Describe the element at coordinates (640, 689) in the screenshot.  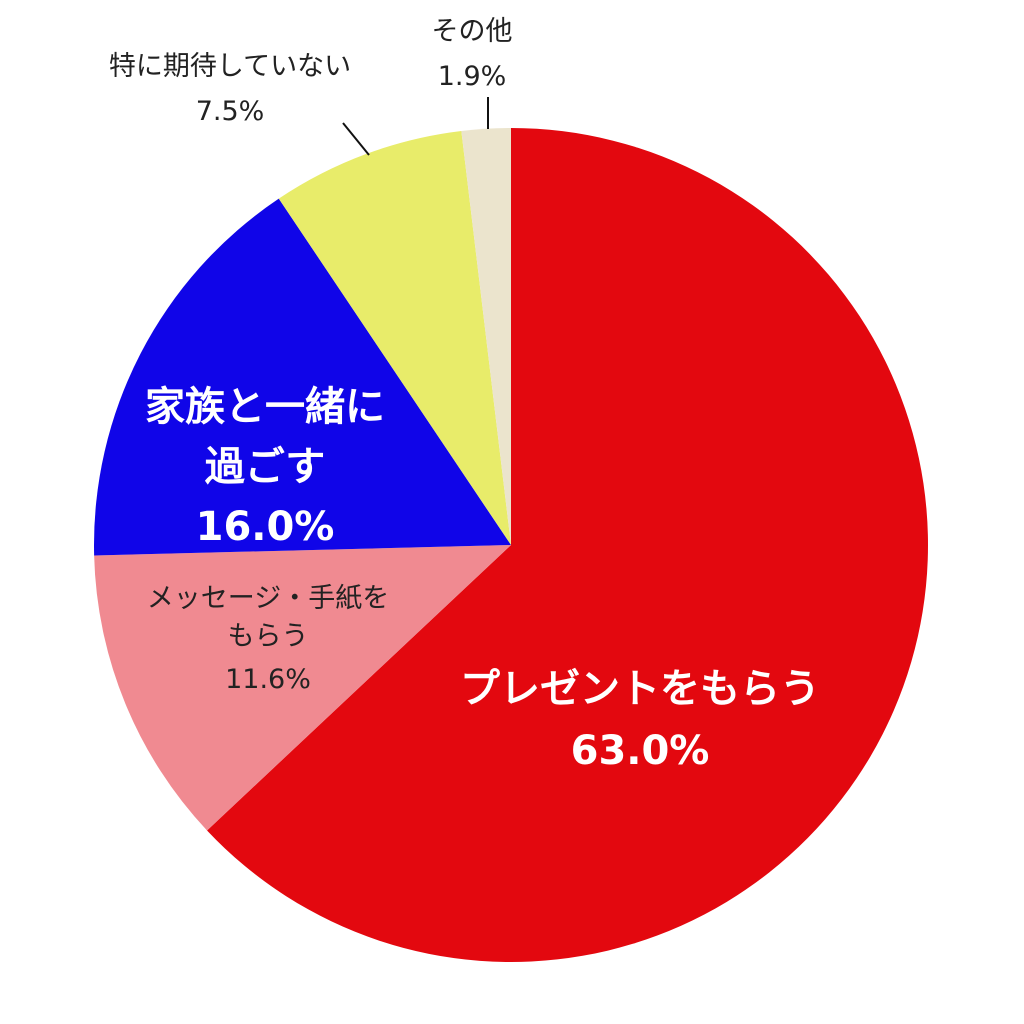
I see `label-present: プレゼントをもらう` at that location.